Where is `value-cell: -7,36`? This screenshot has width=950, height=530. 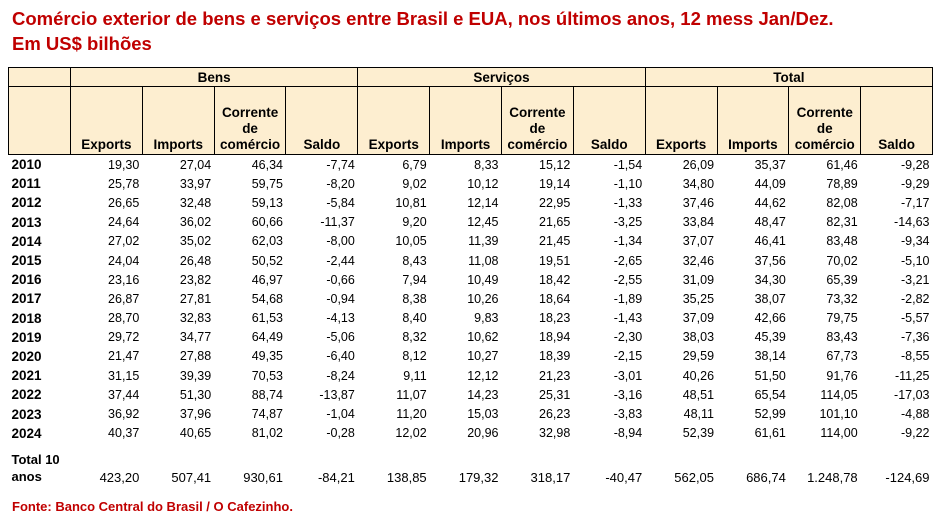
value-cell: -7,36 is located at coordinates (915, 337).